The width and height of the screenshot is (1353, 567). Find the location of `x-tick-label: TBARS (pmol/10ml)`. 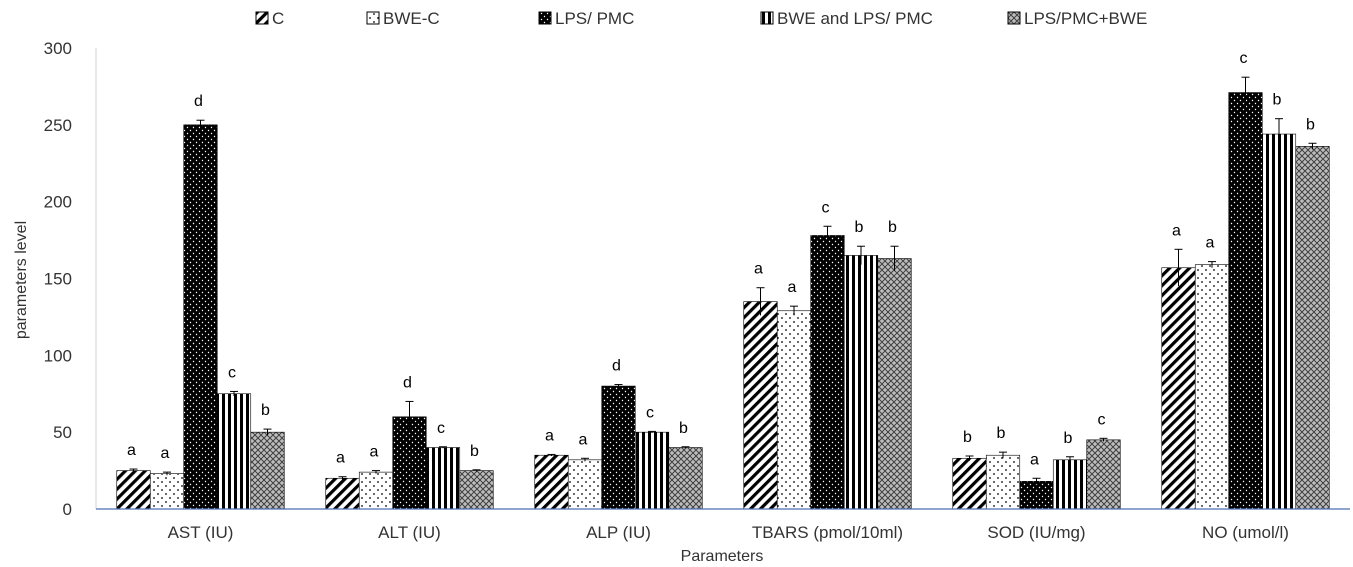

x-tick-label: TBARS (pmol/10ml) is located at coordinates (827, 532).